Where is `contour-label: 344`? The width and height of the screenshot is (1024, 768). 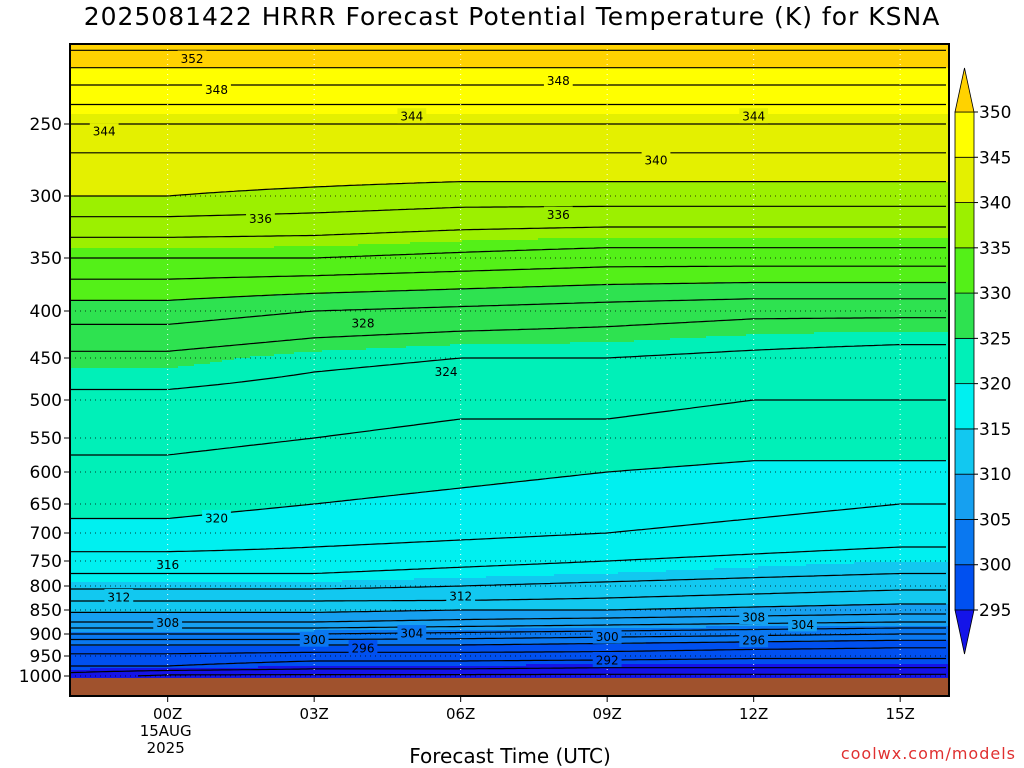 contour-label: 344 is located at coordinates (411, 117).